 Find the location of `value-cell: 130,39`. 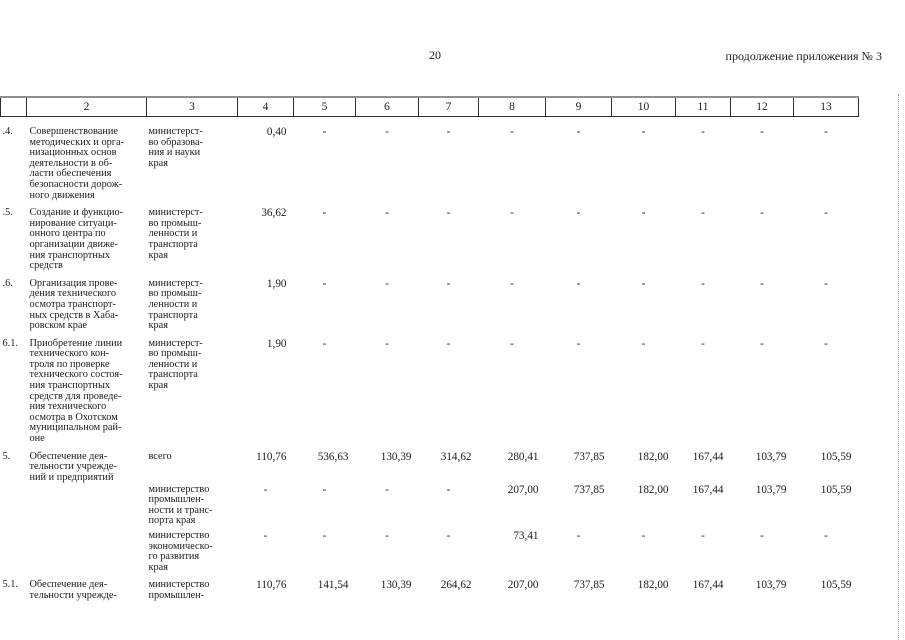

value-cell: 130,39 is located at coordinates (396, 585).